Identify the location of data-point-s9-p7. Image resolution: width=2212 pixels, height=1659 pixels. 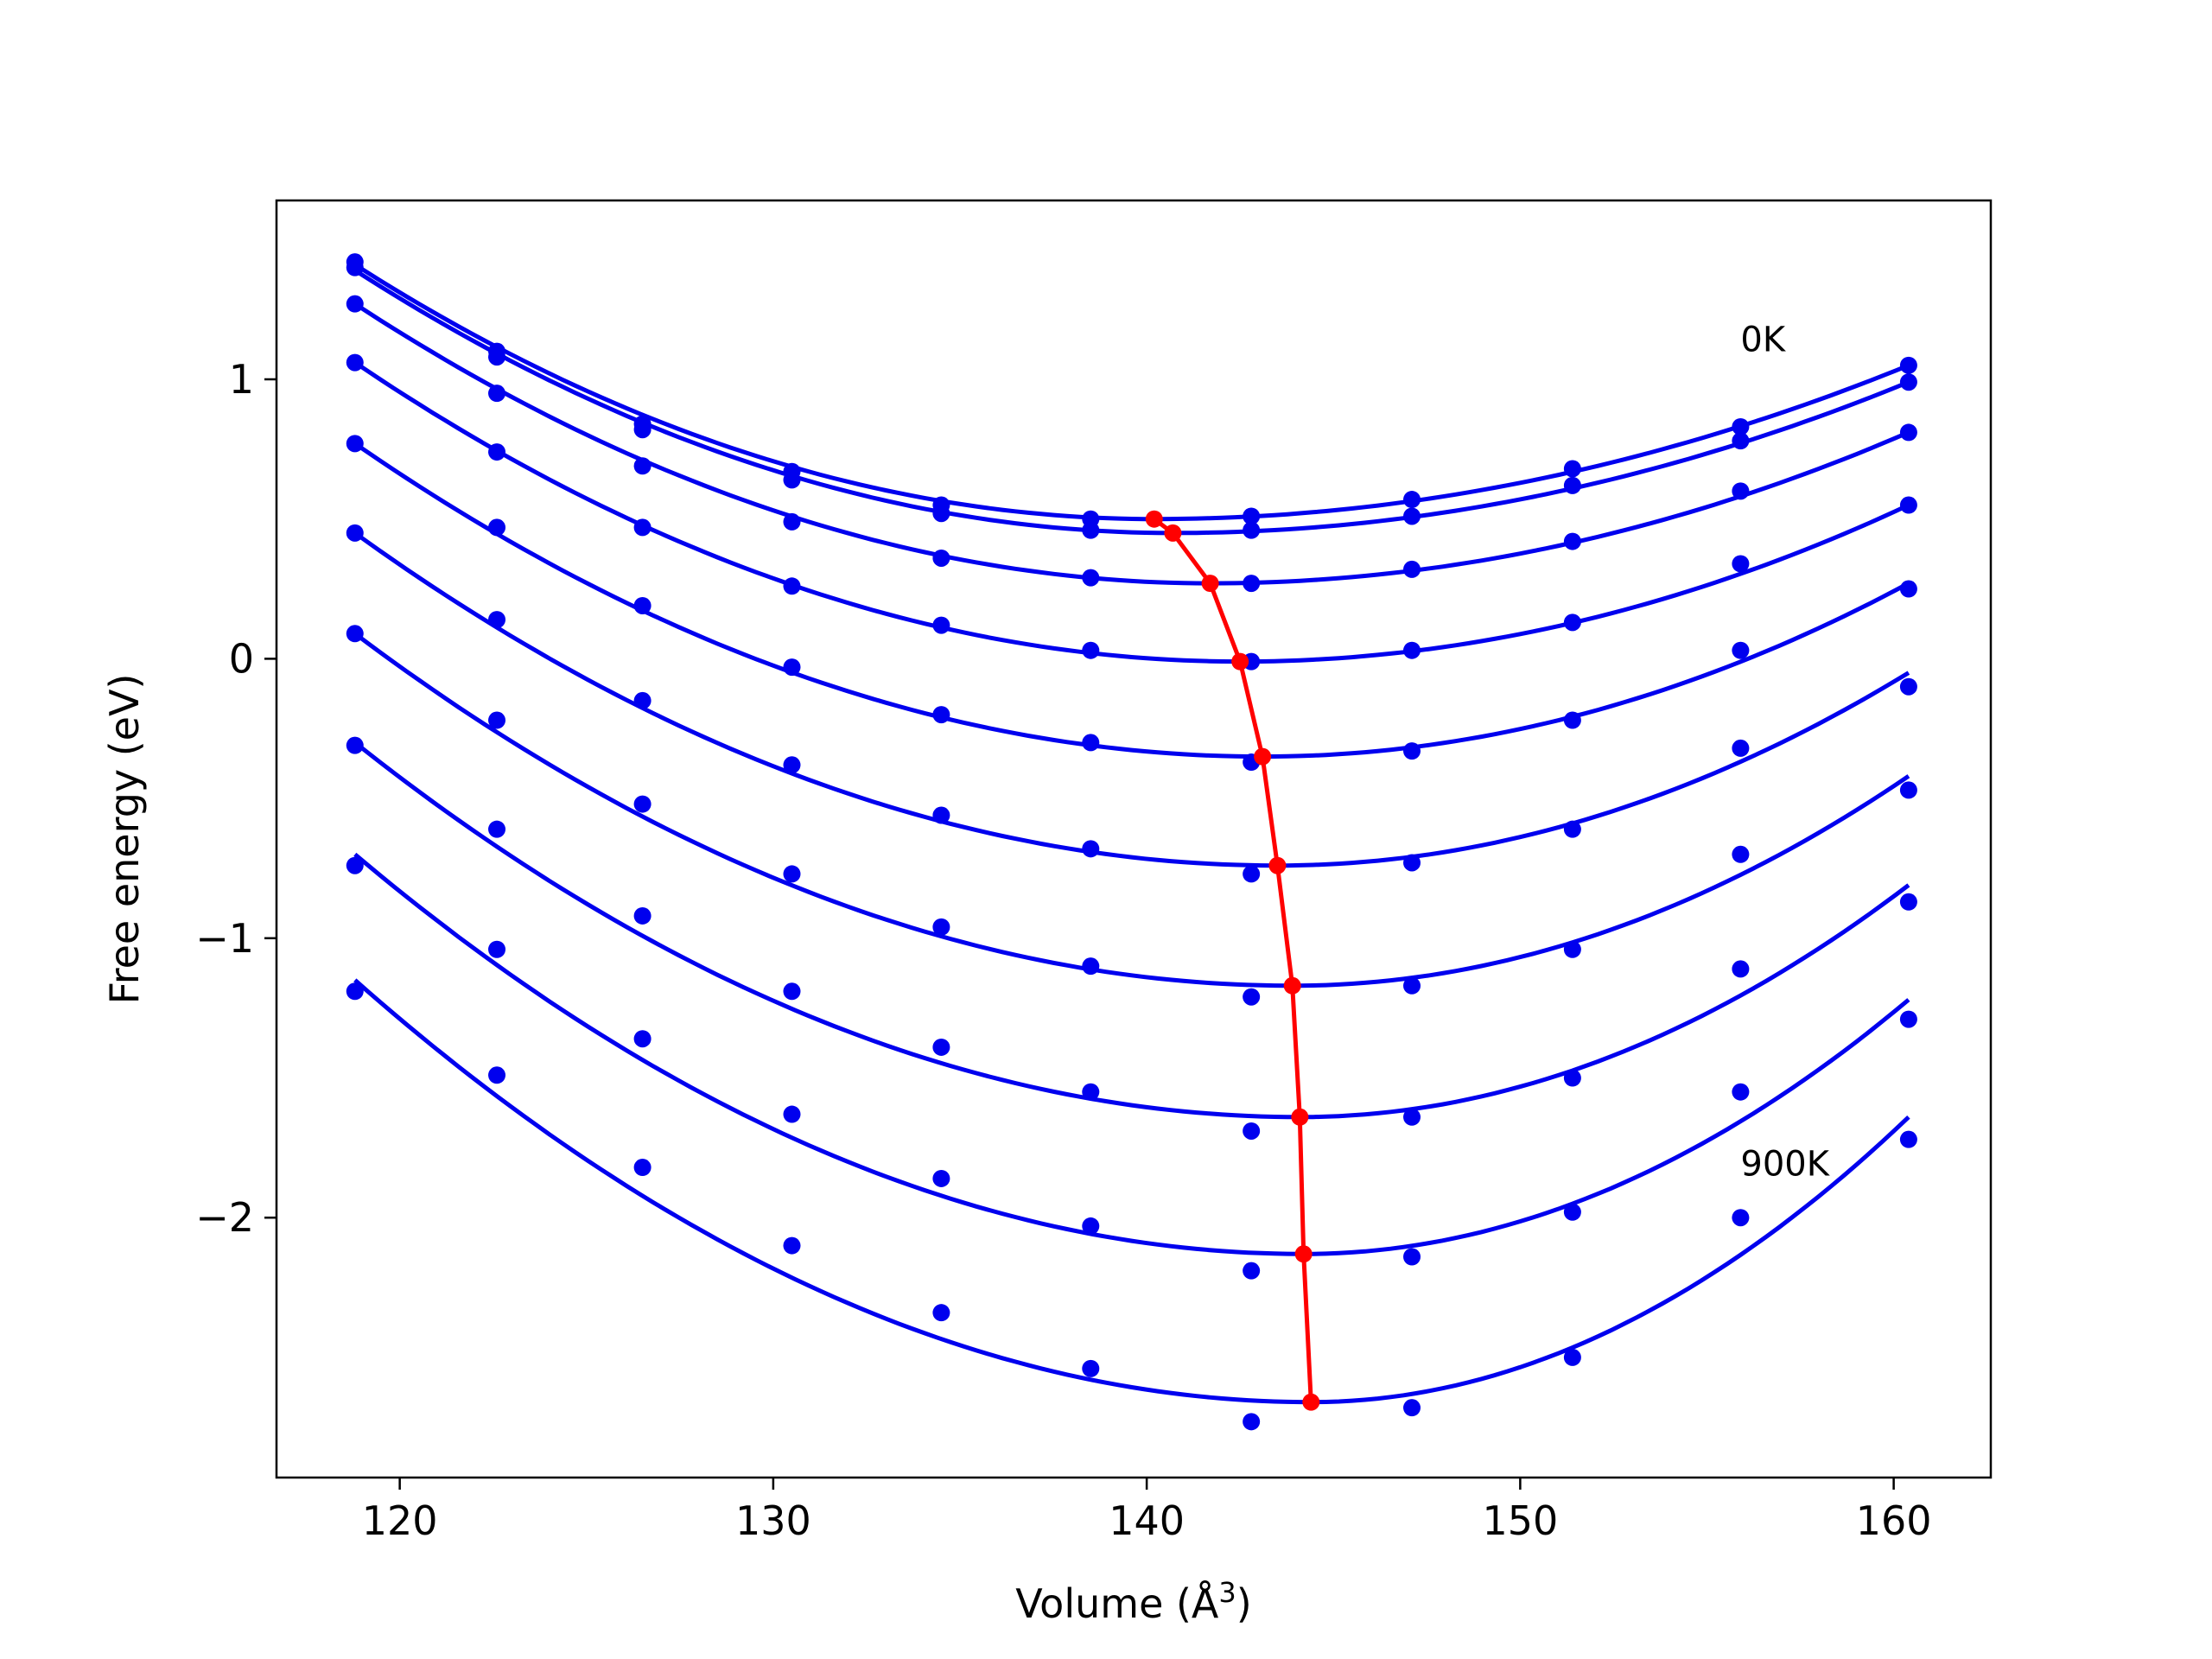
(1412, 1408).